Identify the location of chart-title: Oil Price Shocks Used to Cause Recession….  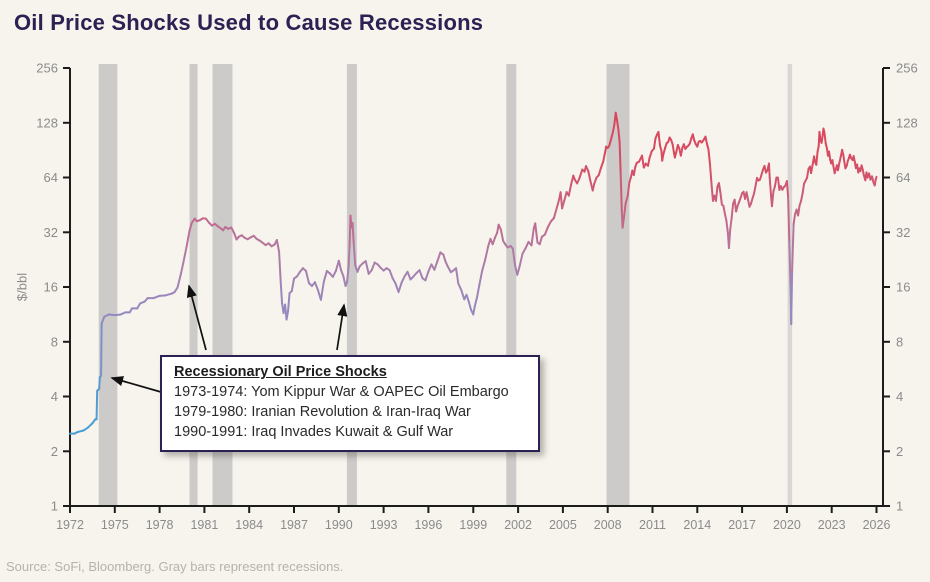
(249, 22).